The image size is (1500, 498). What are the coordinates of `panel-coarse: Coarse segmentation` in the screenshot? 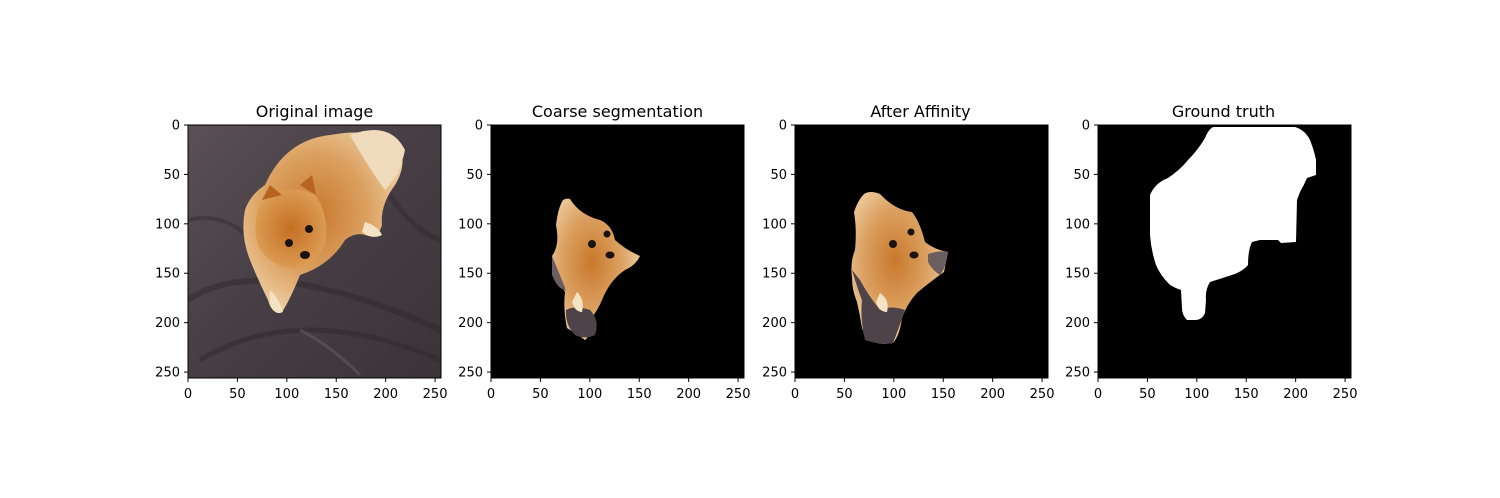 It's located at (617, 240).